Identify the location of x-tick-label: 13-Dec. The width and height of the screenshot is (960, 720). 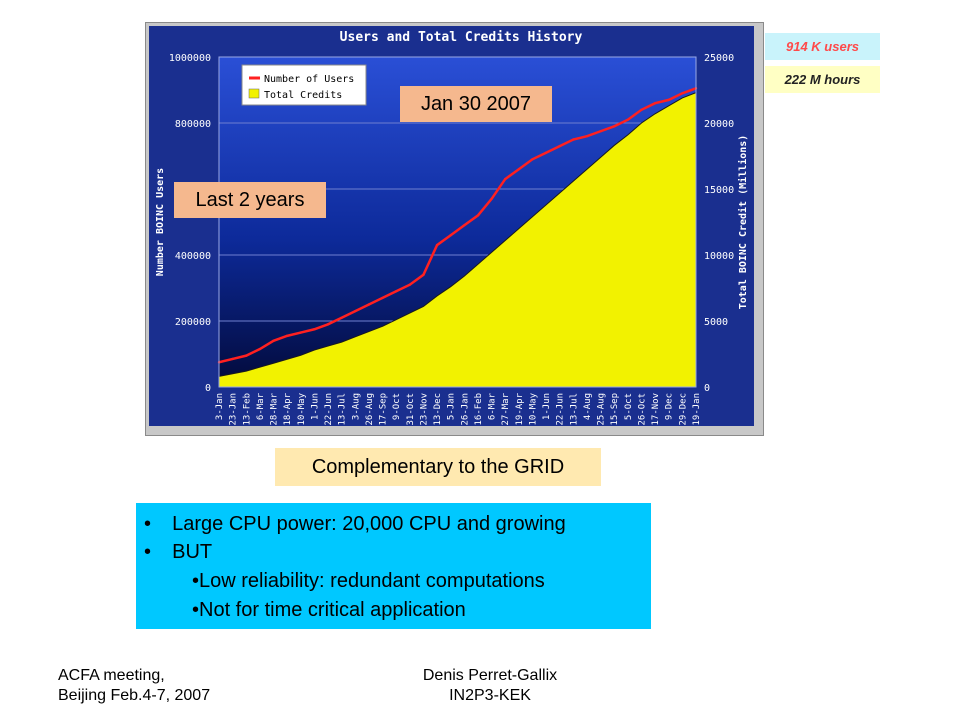
(438, 409).